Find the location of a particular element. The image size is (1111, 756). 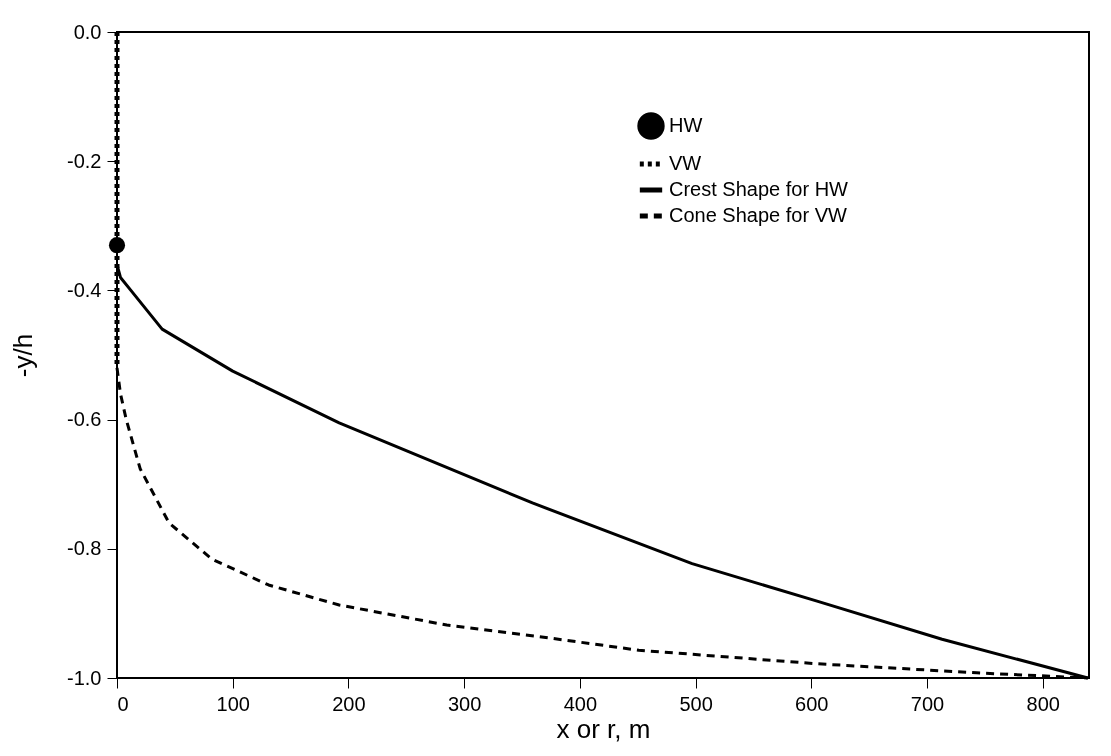

y-tick-label: -0.6 is located at coordinates (84, 419).